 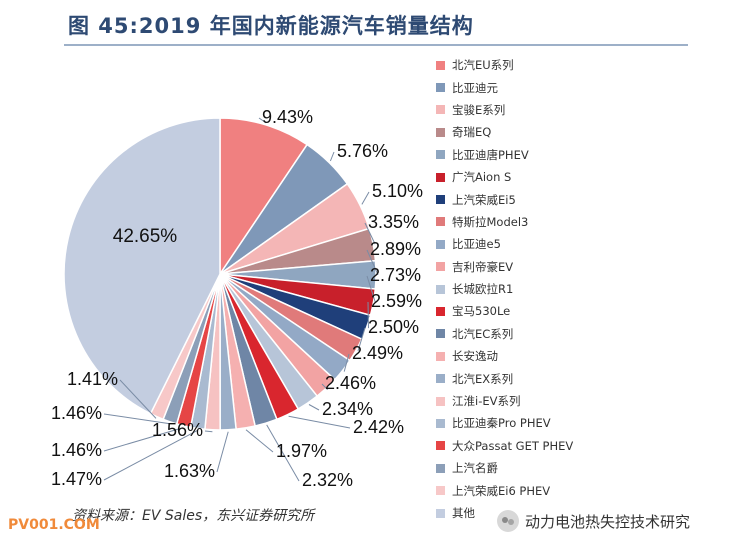 I want to click on legend-item: 上汽荣威Ei6 PHEV, so click(x=571, y=490).